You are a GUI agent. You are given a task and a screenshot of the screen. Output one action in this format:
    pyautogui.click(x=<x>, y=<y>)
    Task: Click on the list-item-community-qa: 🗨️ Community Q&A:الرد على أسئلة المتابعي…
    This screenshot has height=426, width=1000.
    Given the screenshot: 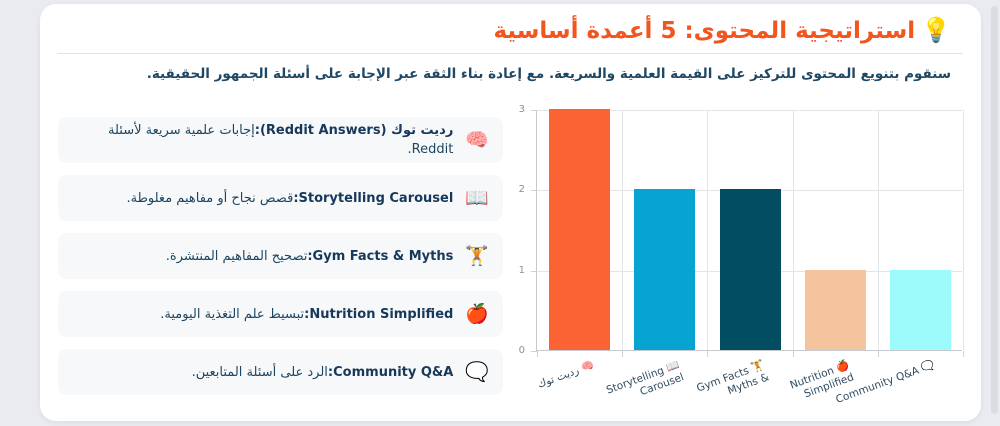 What is the action you would take?
    pyautogui.click(x=280, y=372)
    